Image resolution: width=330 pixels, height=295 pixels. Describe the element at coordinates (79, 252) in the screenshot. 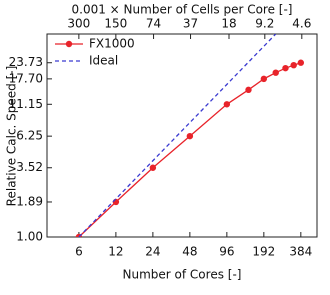

I see `x-tick-label: 6` at that location.